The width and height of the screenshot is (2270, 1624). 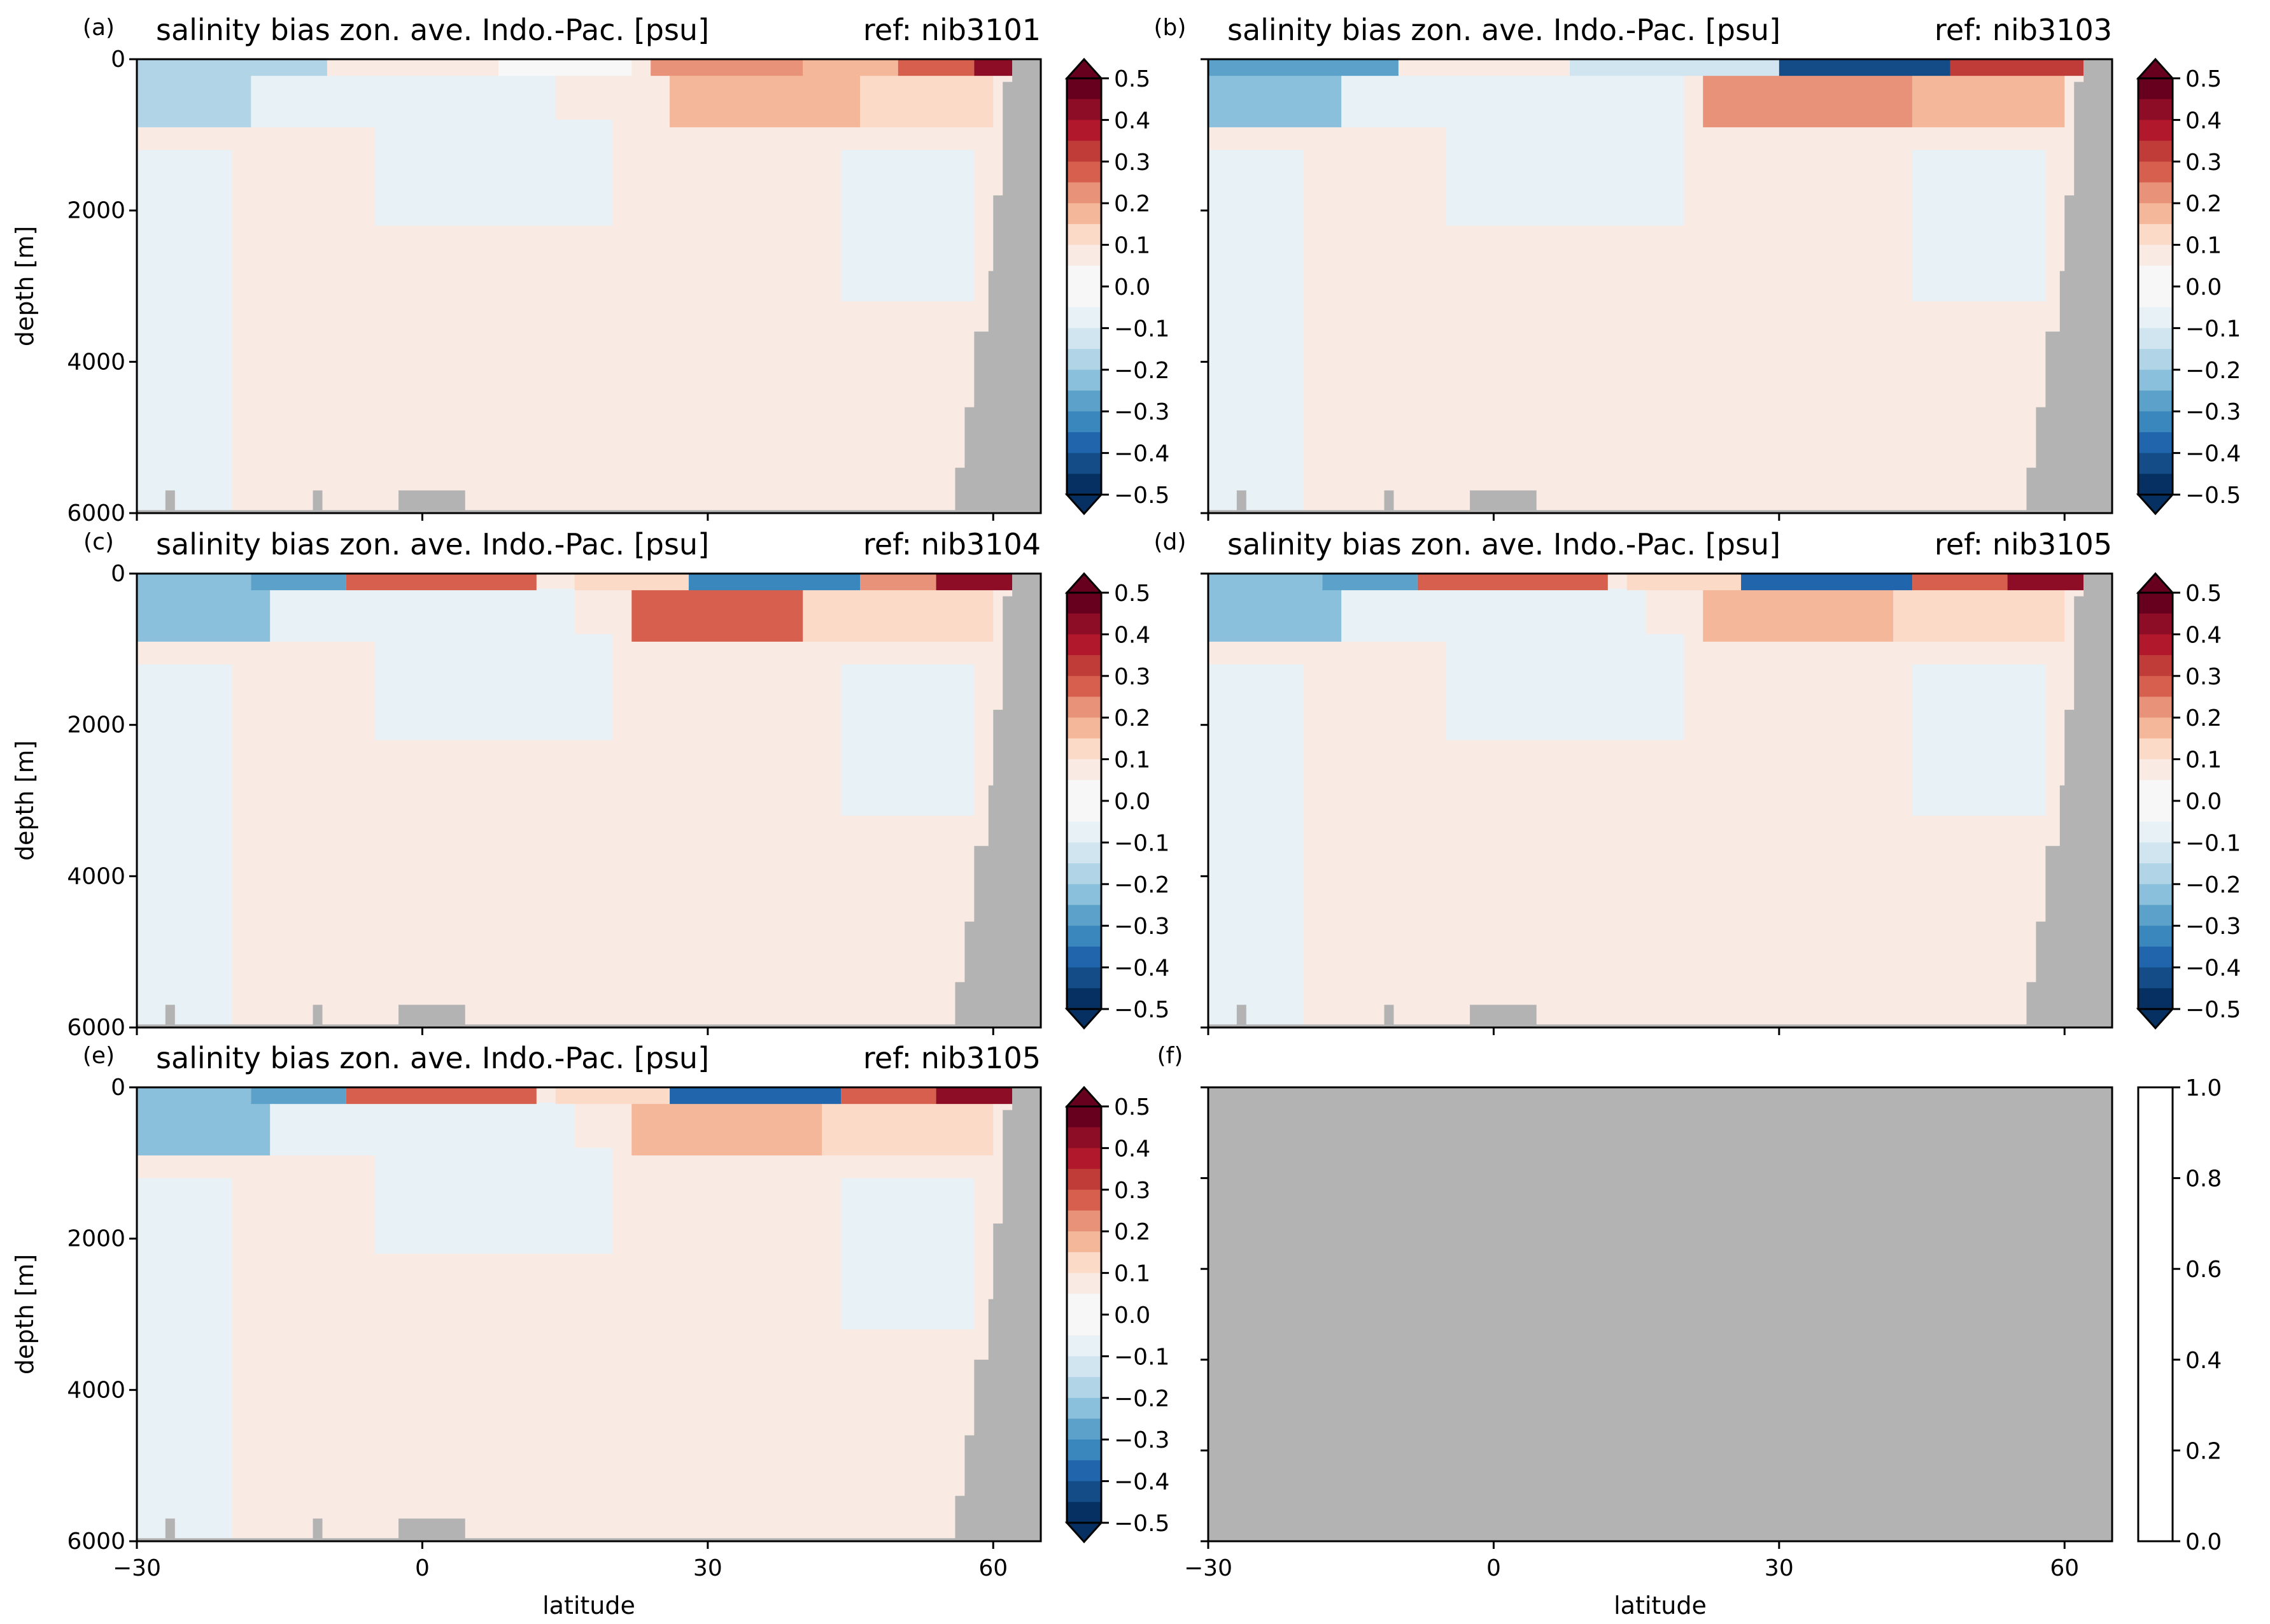 What do you see at coordinates (1493, 1568) in the screenshot?
I see `x-tick-label: 0` at bounding box center [1493, 1568].